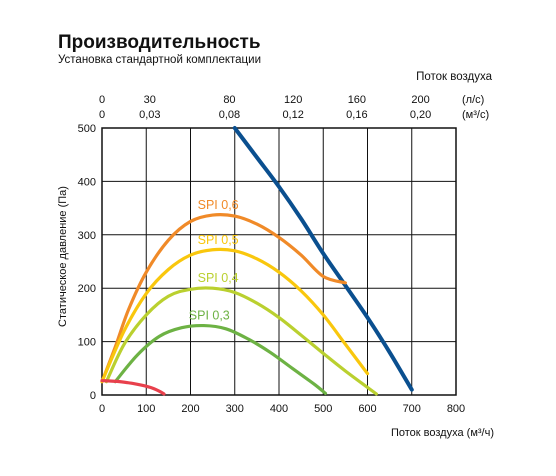  Describe the element at coordinates (475, 115) in the screenshot. I see `top-unit-m3s: (м³/с)` at that location.